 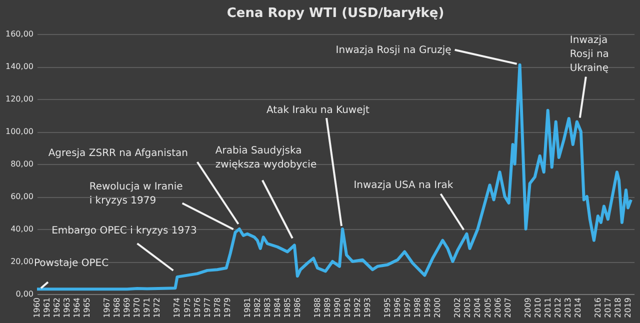 I want to click on x-tick-label: 1960, so click(x=37, y=308).